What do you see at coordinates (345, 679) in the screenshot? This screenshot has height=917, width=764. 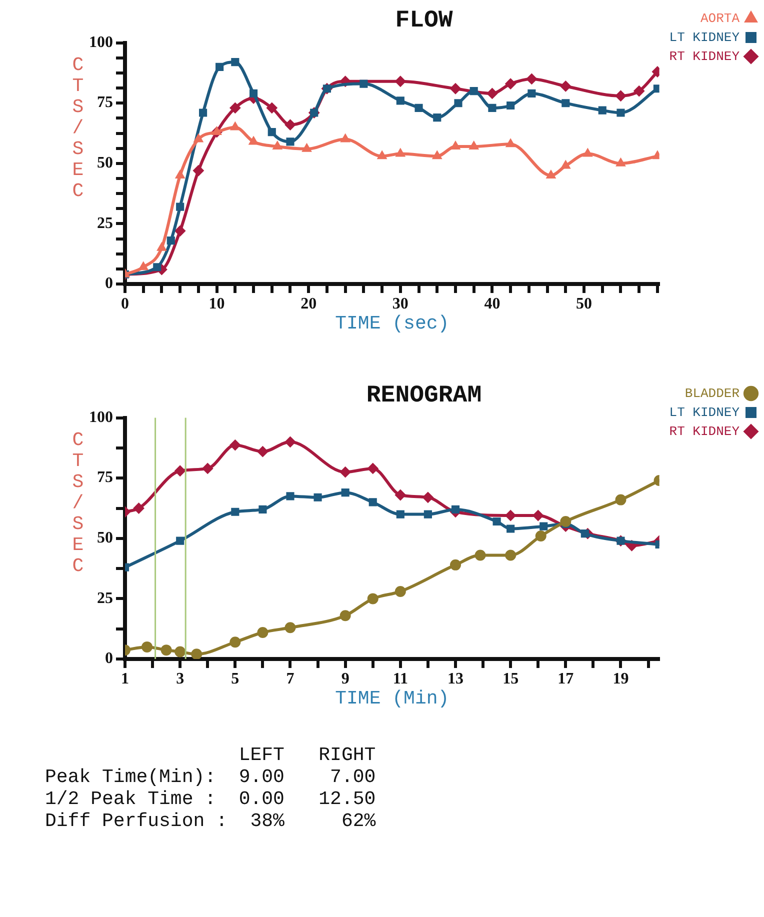 I see `x-tick-label: 9` at bounding box center [345, 679].